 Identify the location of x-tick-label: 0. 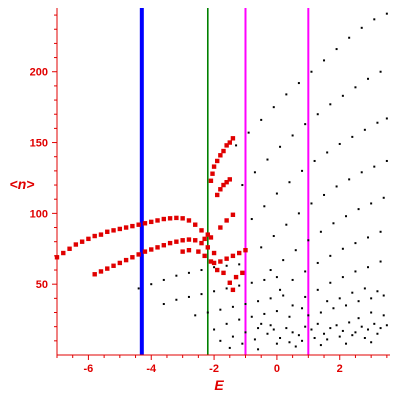
(277, 369).